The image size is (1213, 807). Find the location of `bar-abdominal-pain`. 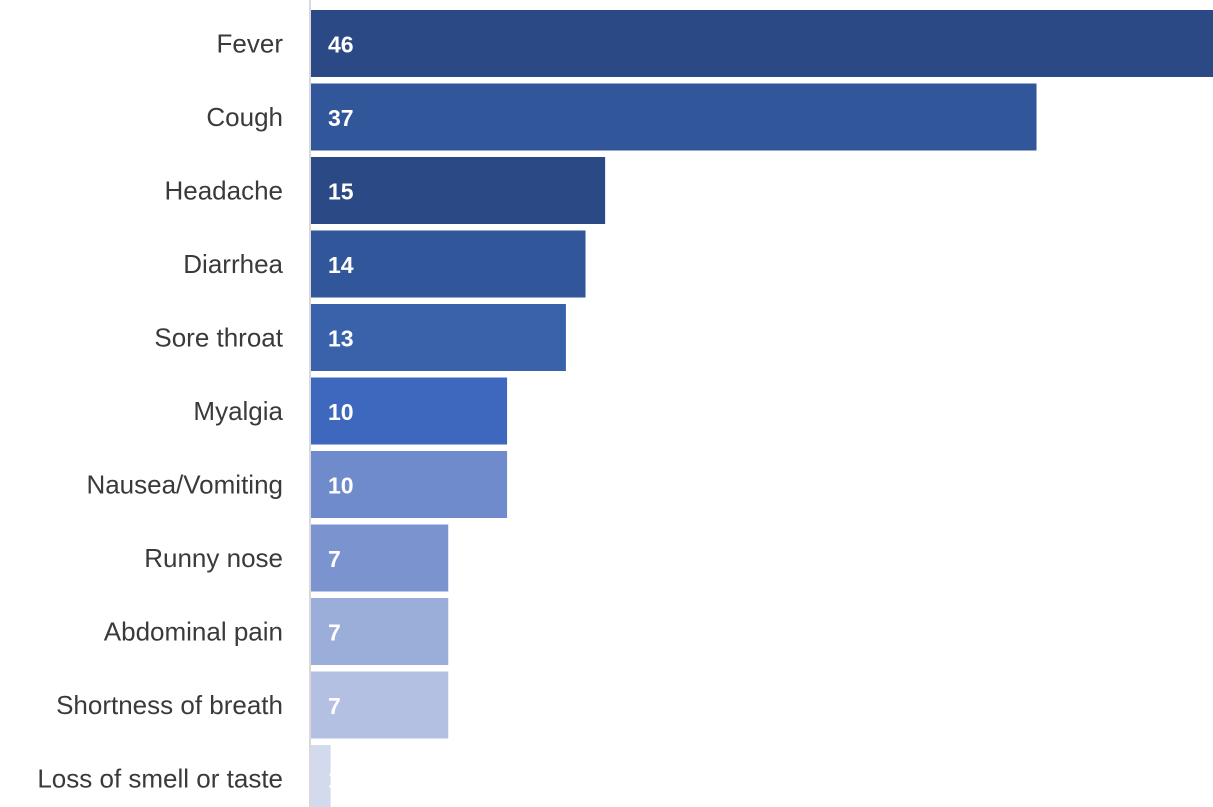

bar-abdominal-pain is located at coordinates (380, 631).